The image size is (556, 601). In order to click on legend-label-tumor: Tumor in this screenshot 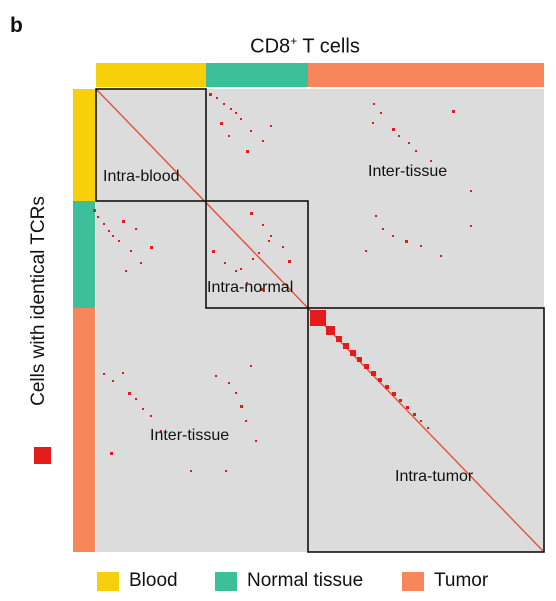, I will do `click(461, 580)`.